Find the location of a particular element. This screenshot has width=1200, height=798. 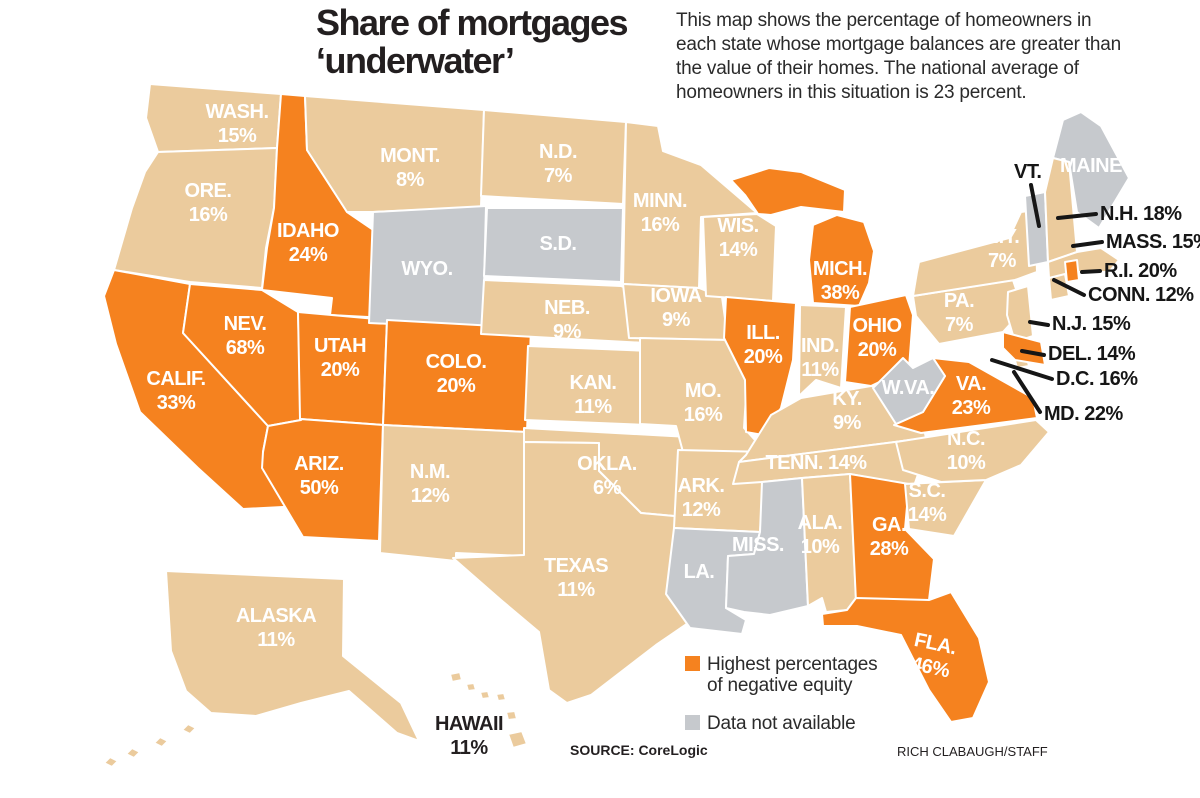

state-in is located at coordinates (822, 350).